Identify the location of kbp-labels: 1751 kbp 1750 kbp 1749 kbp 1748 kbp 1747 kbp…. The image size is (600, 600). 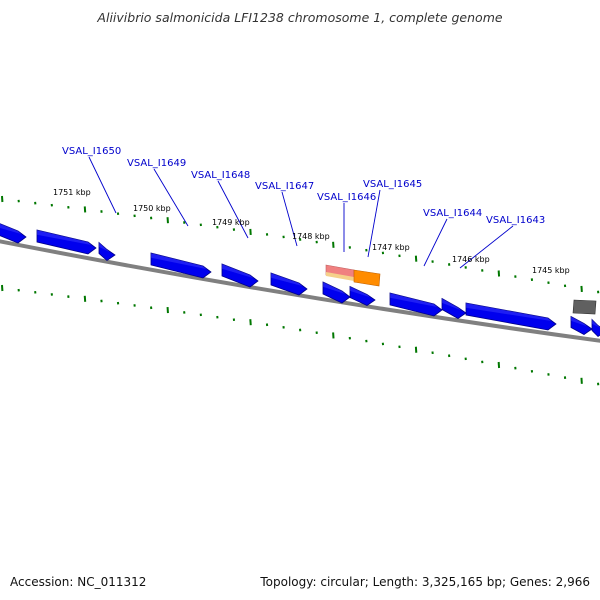
(311, 231).